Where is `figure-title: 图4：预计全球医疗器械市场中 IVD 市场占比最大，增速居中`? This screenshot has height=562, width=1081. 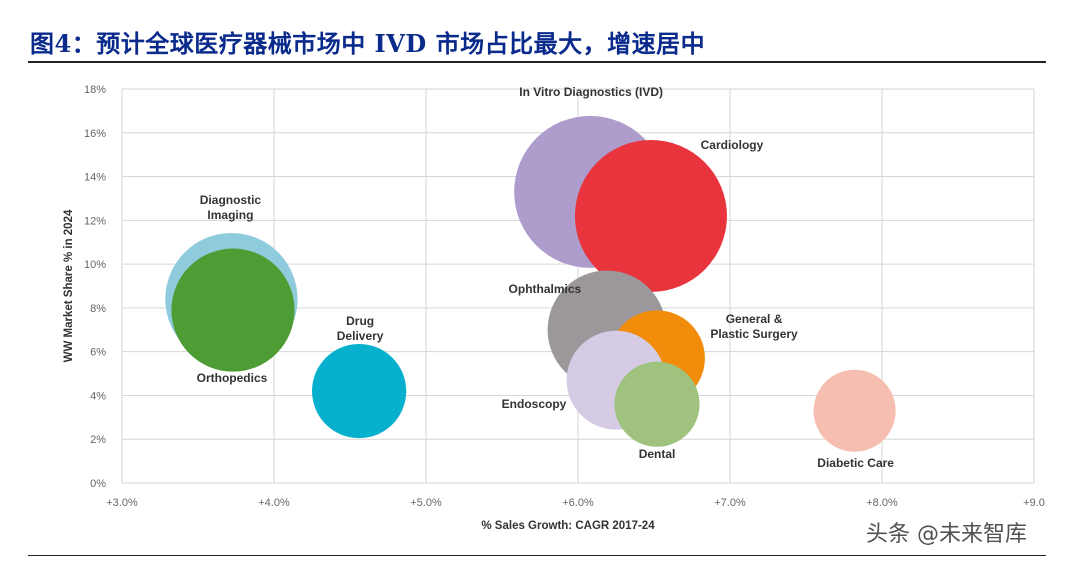
figure-title: 图4：预计全球医疗器械市场中 IVD 市场占比最大，增速居中 is located at coordinates (368, 43).